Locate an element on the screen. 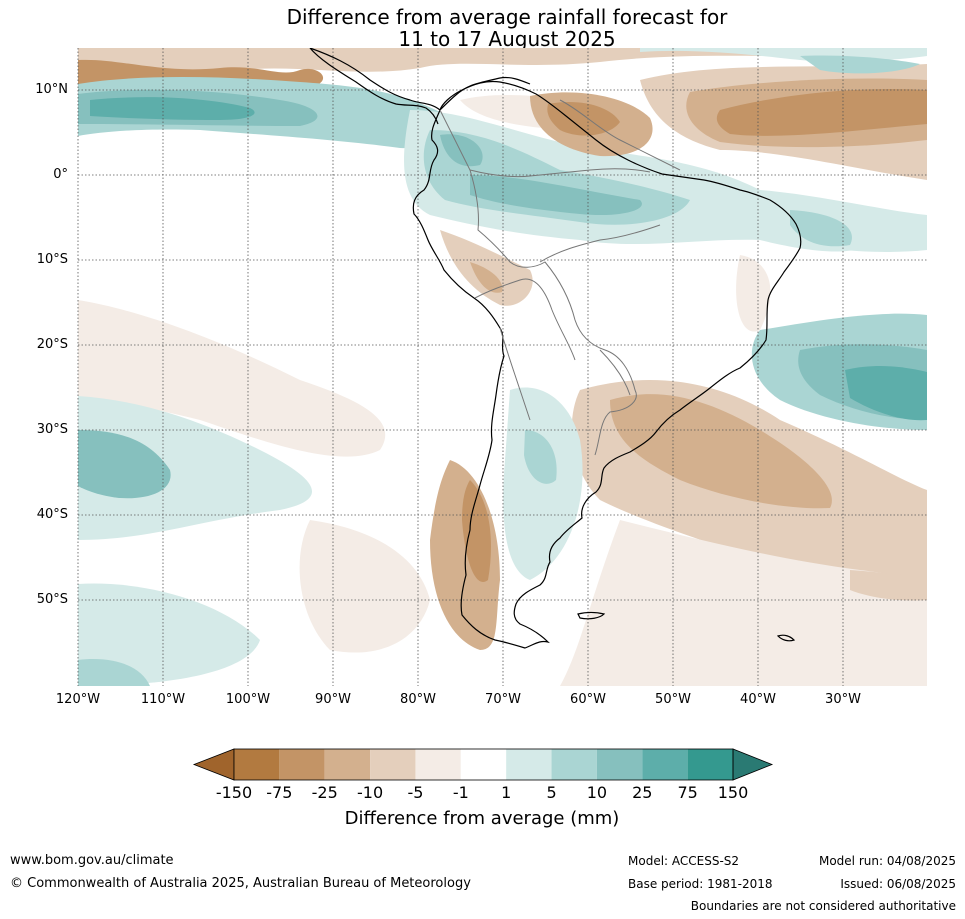 The height and width of the screenshot is (919, 965). central-america-coastline is located at coordinates (374, 86).